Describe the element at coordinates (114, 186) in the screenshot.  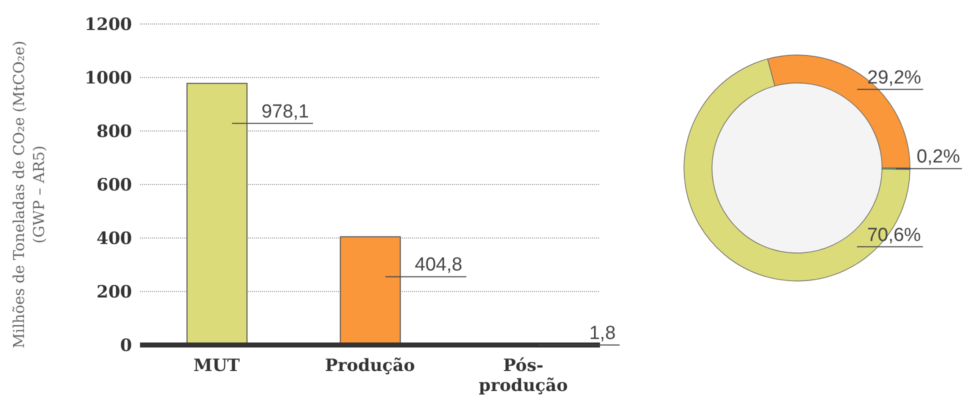
I see `y-tick-label: 600` at that location.